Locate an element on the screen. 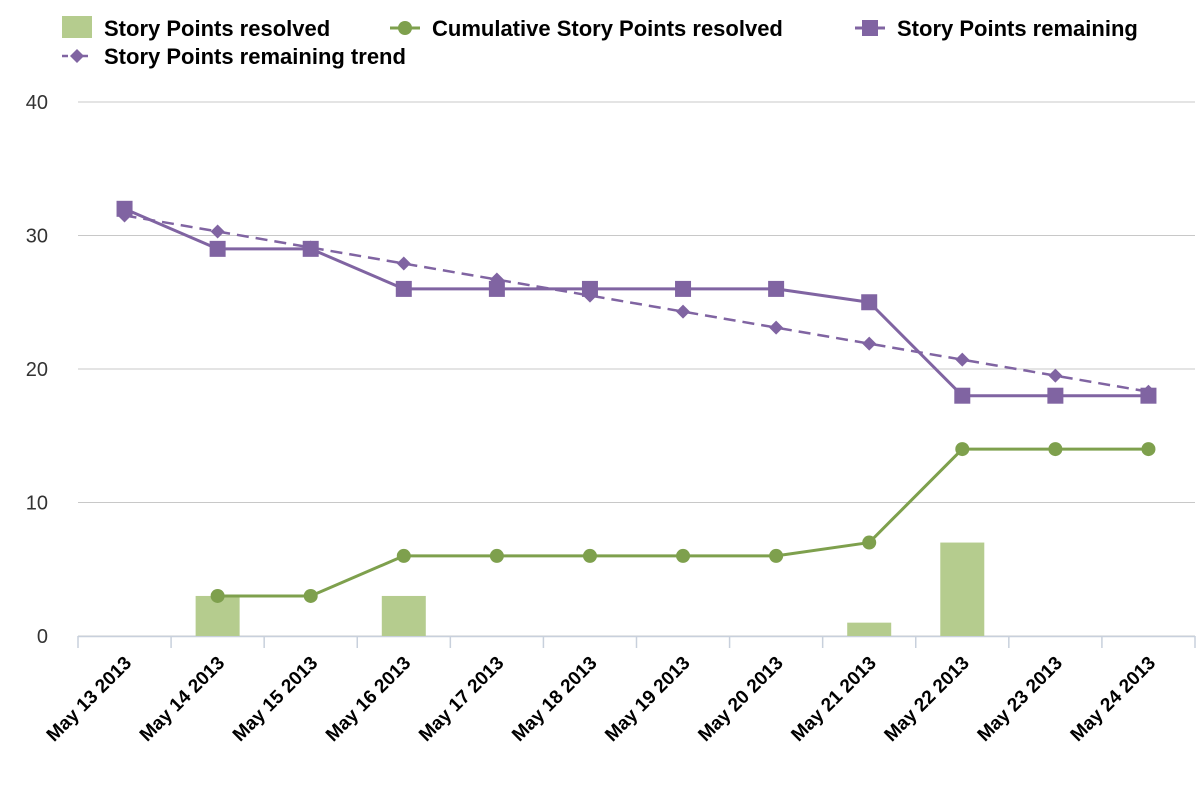 The height and width of the screenshot is (800, 1200). y-tick-label: 0 is located at coordinates (42, 637).